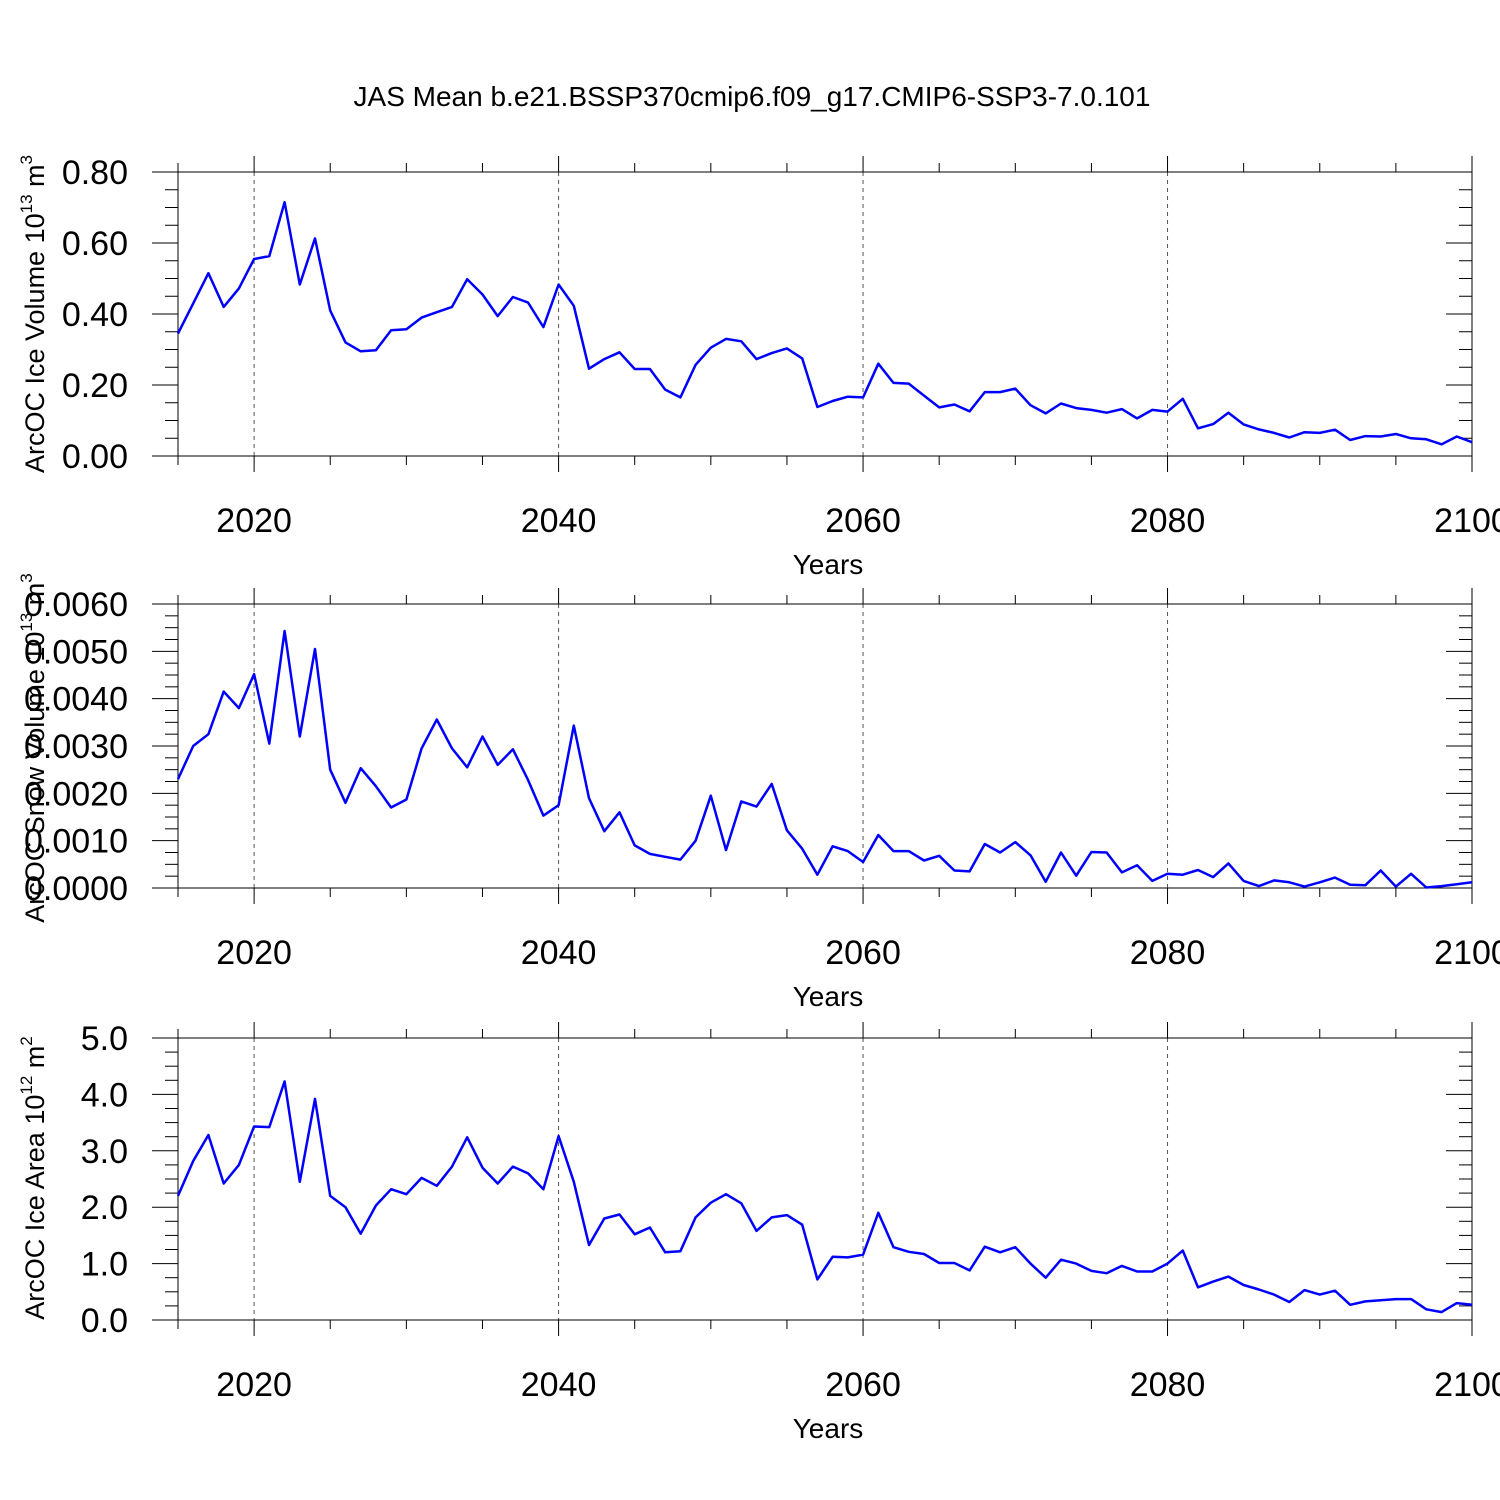 Image resolution: width=1500 pixels, height=1500 pixels. What do you see at coordinates (104, 1039) in the screenshot?
I see `y-tick-label: 5.0` at bounding box center [104, 1039].